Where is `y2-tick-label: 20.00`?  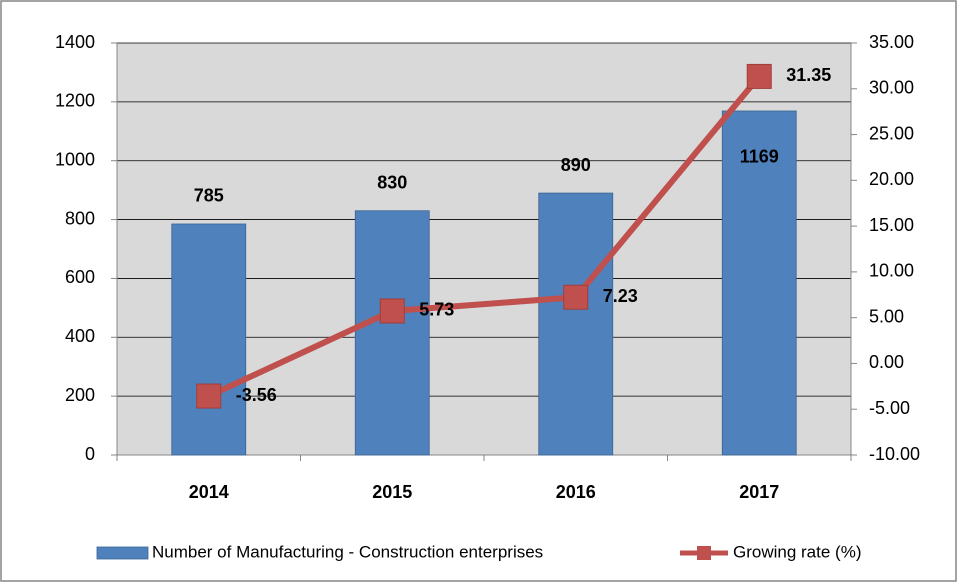 y2-tick-label: 20.00 is located at coordinates (891, 179).